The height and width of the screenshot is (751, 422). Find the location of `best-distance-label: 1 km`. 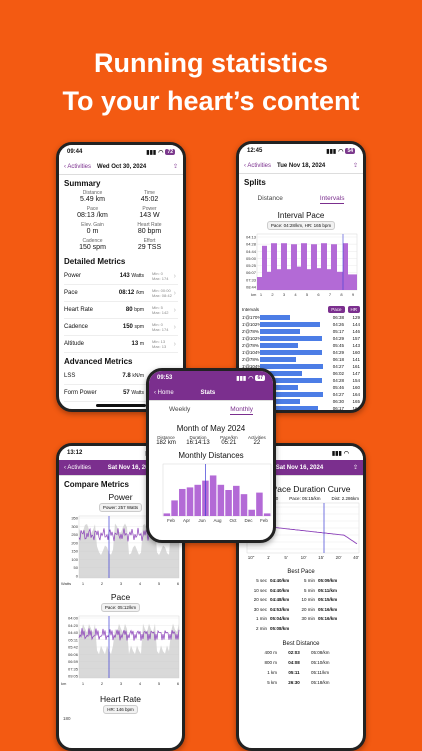

best-distance-label: 1 km is located at coordinates (272, 672).